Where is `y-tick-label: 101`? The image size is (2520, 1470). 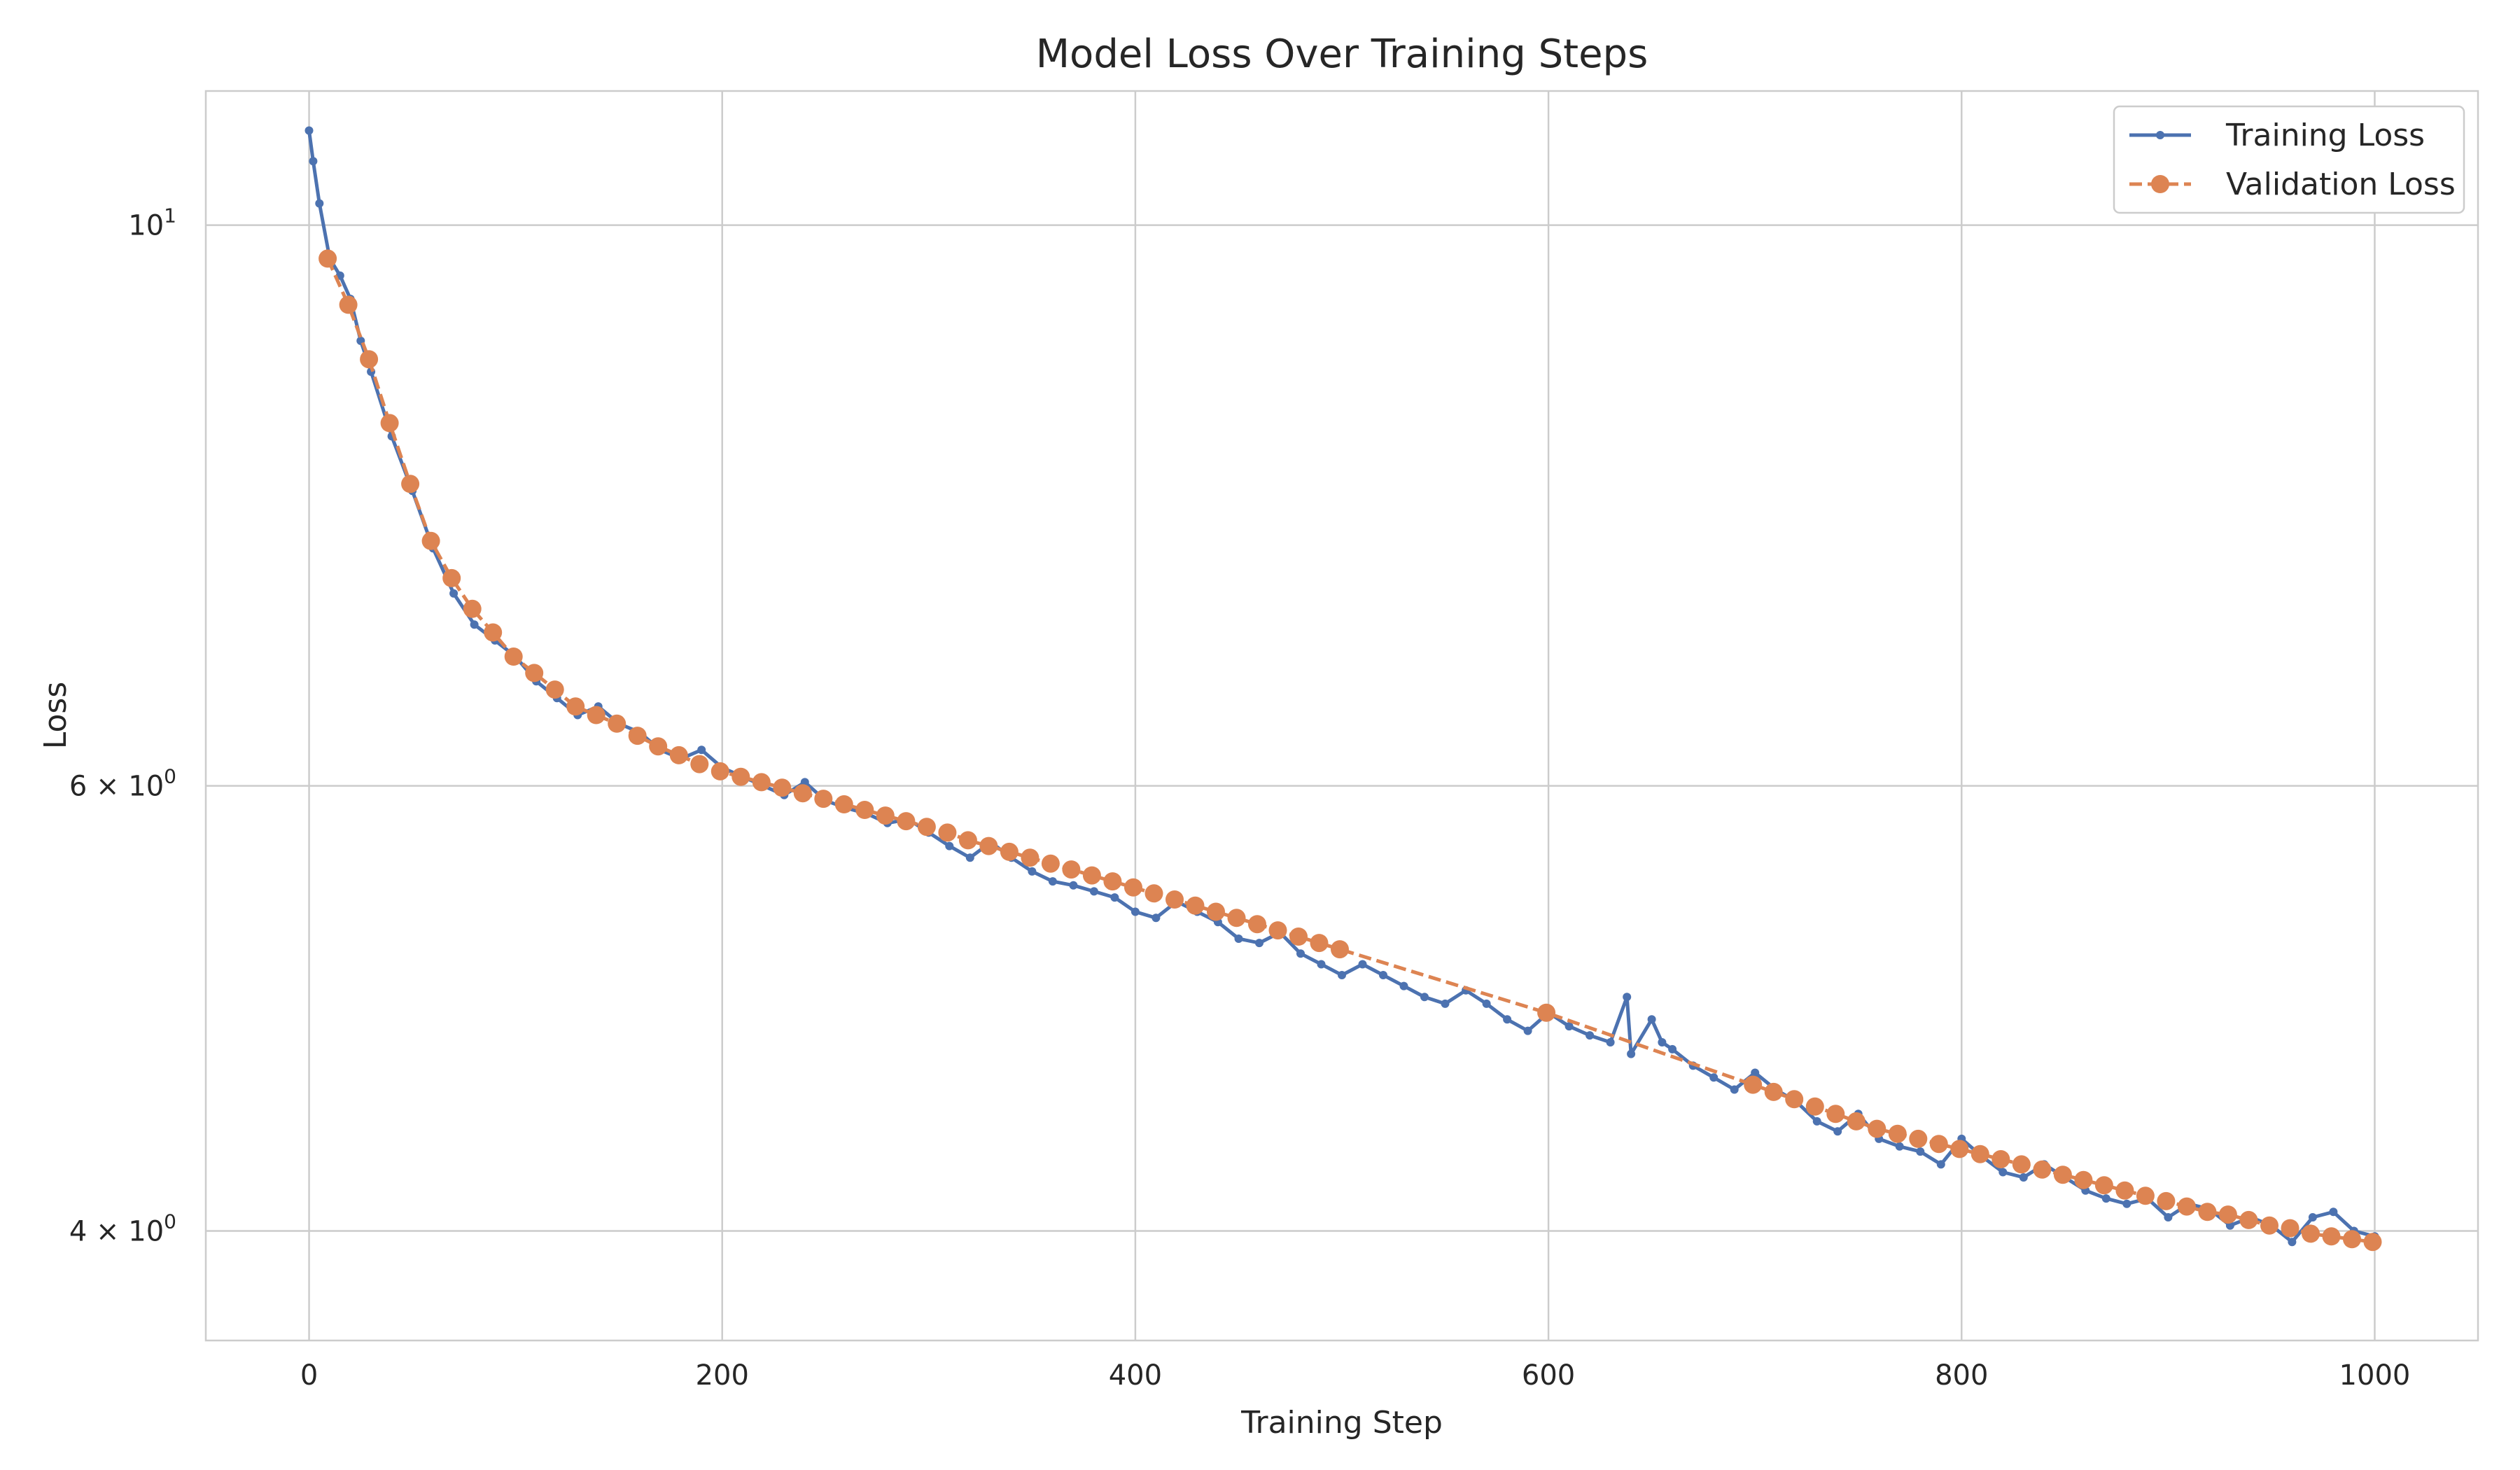 y-tick-label: 101 is located at coordinates (152, 223).